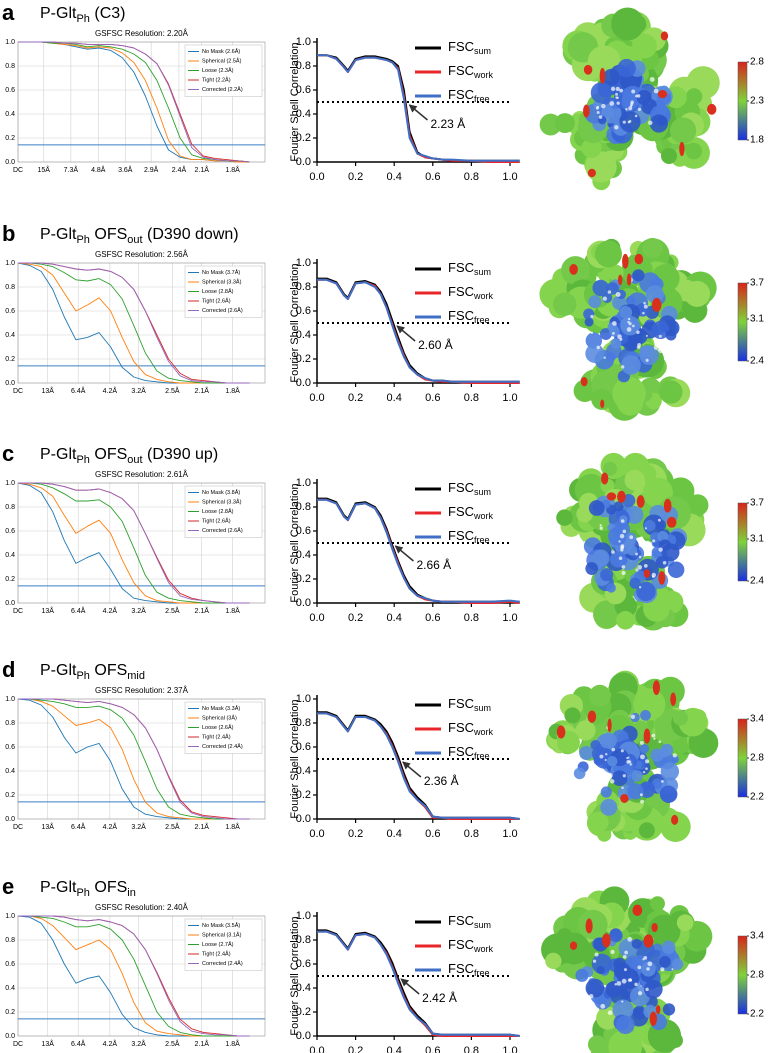 This screenshot has height=1053, width=769. What do you see at coordinates (412, 769) in the screenshot?
I see `annotation-arrow` at bounding box center [412, 769].